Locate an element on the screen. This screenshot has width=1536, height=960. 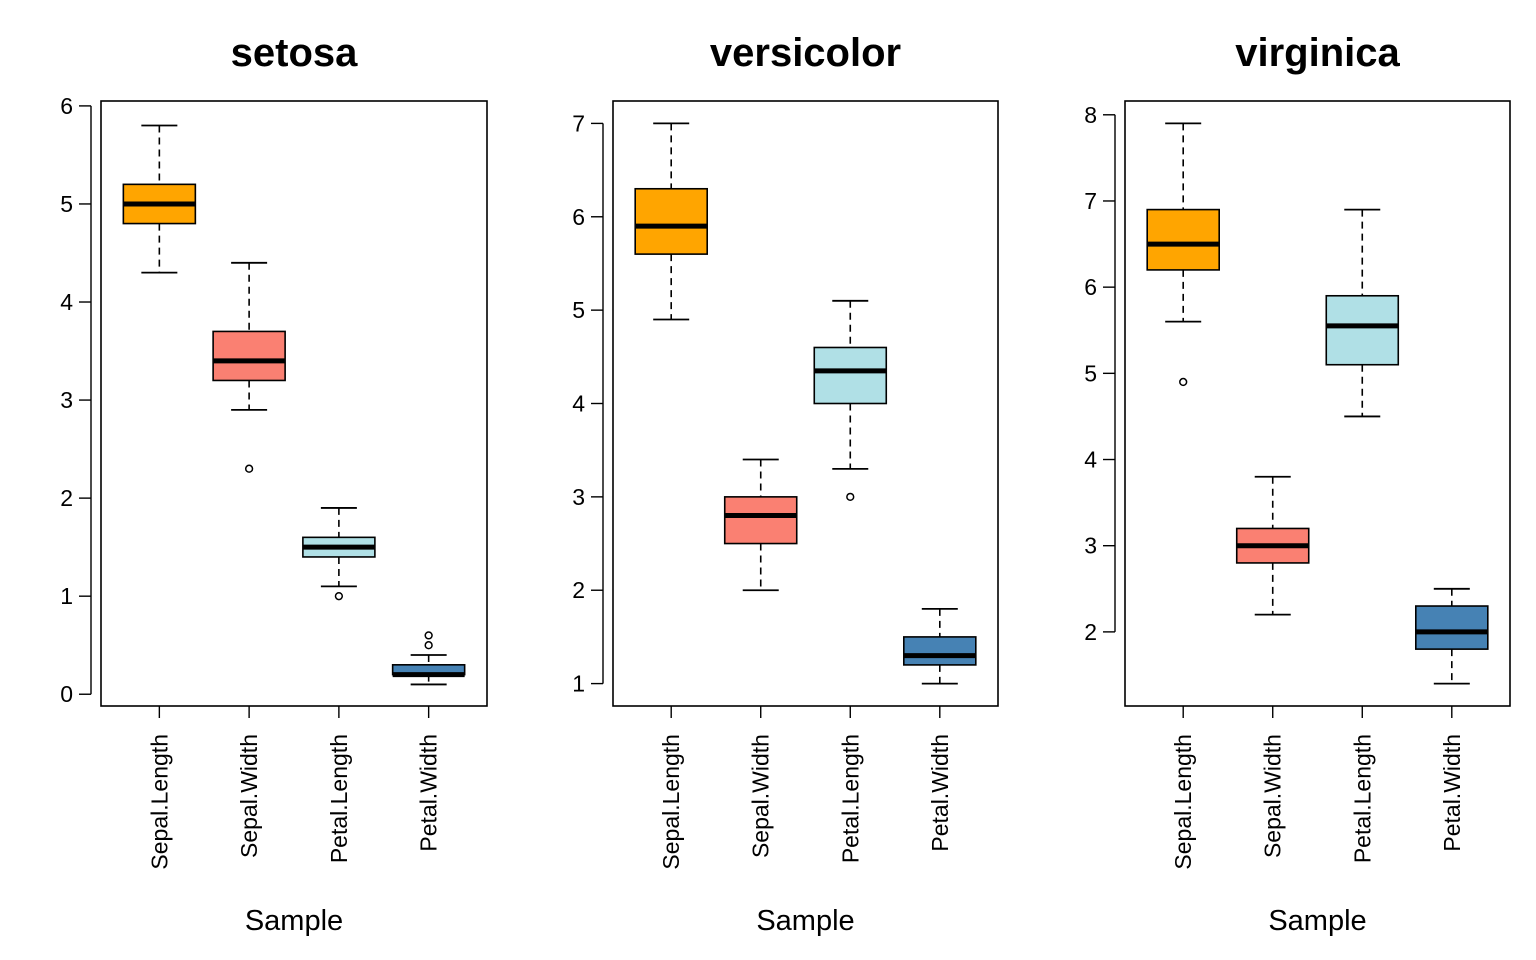
panel-title: versicolor is located at coordinates (805, 53).